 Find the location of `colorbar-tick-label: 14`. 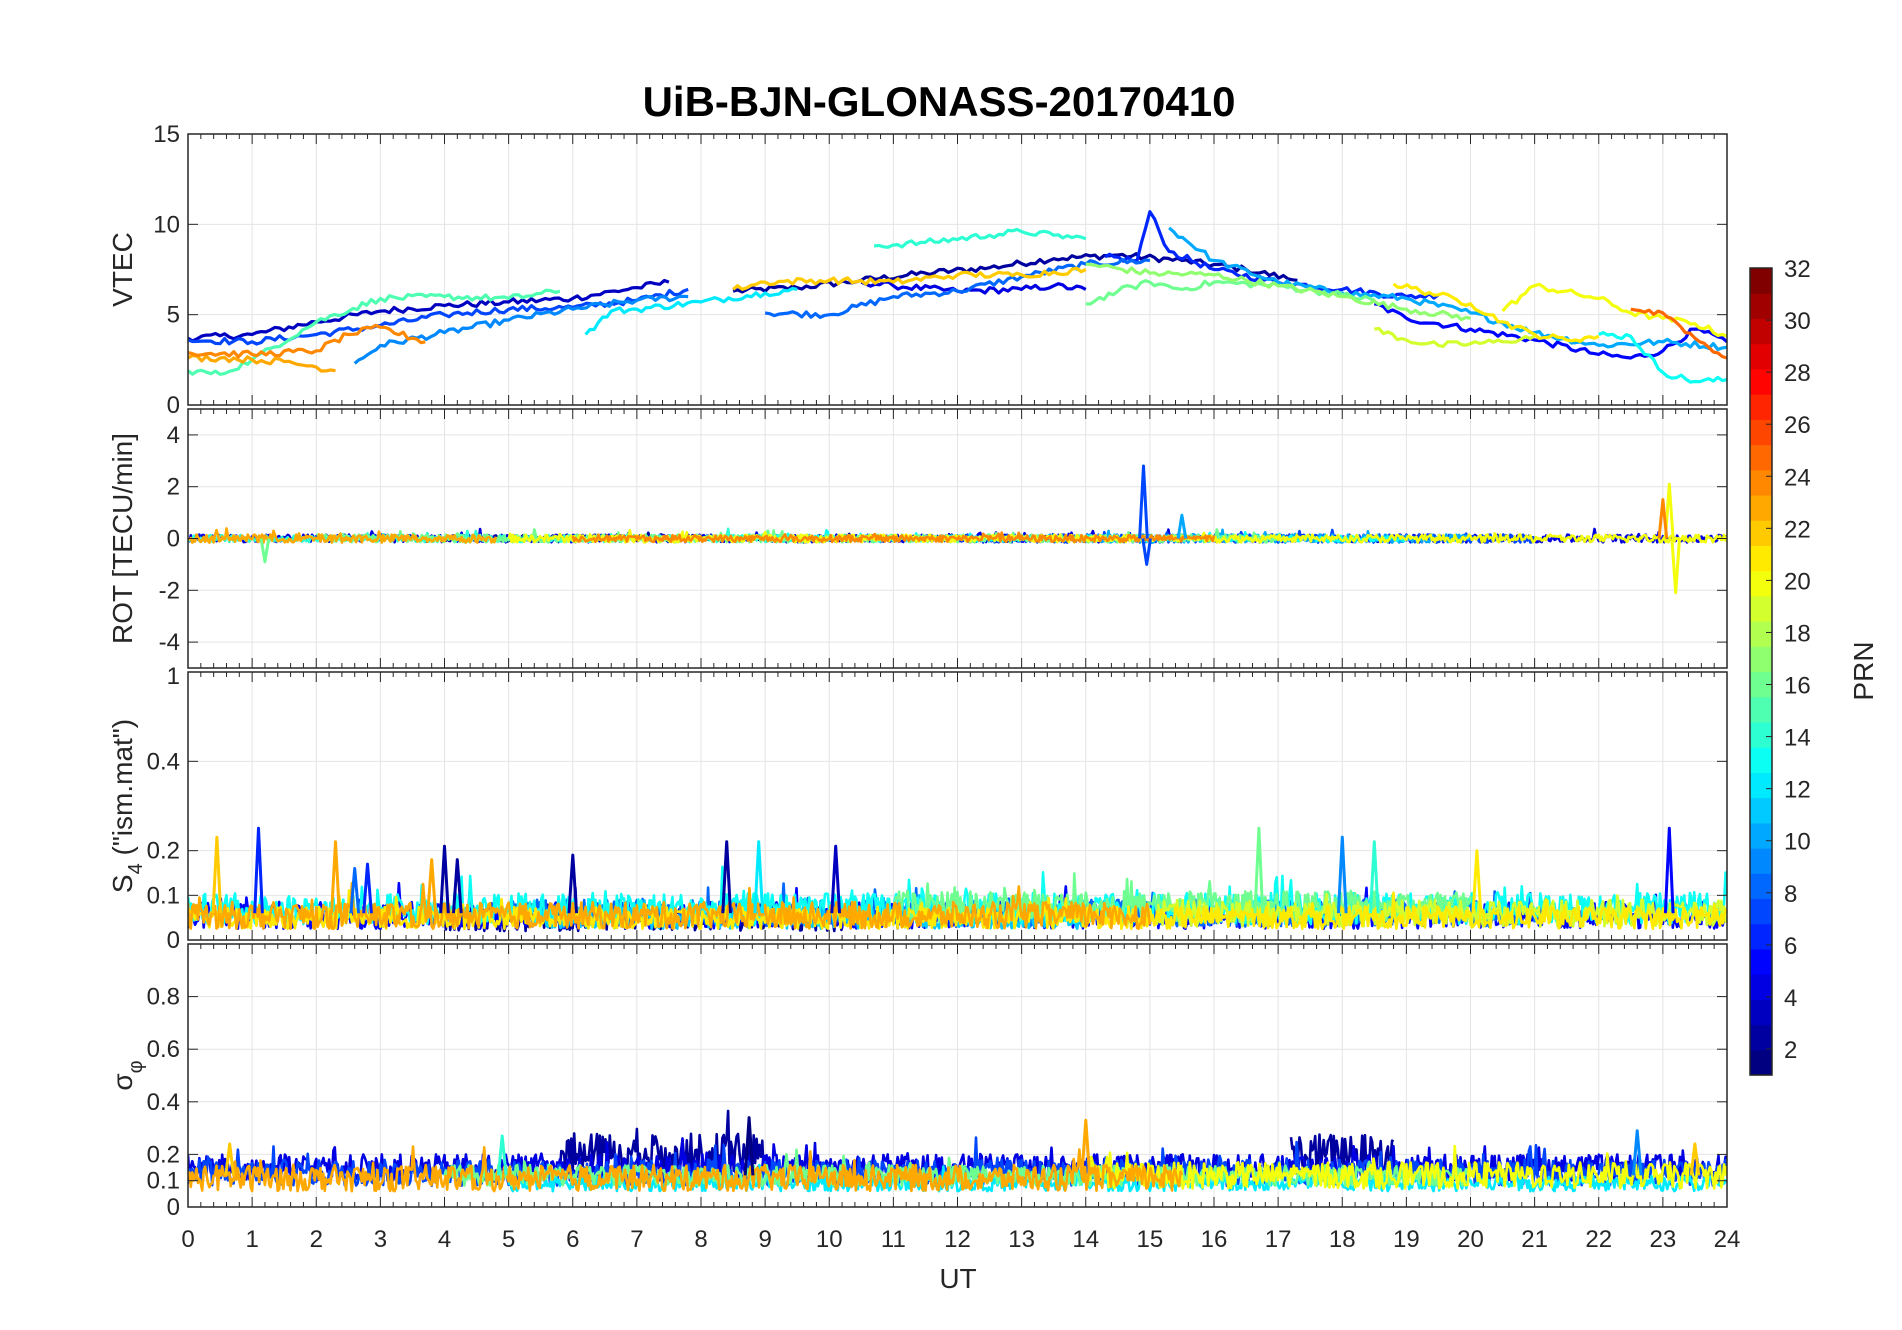

colorbar-tick-label: 14 is located at coordinates (1797, 738).